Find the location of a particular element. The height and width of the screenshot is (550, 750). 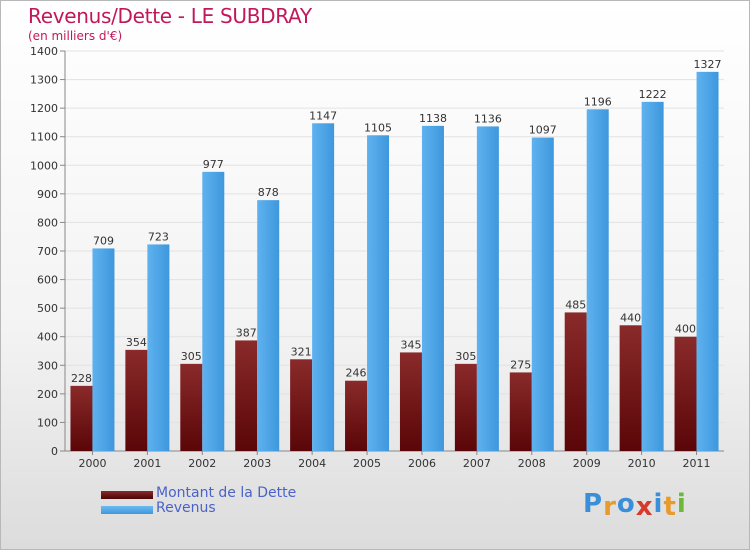

logo-letter: r is located at coordinates (610, 507).